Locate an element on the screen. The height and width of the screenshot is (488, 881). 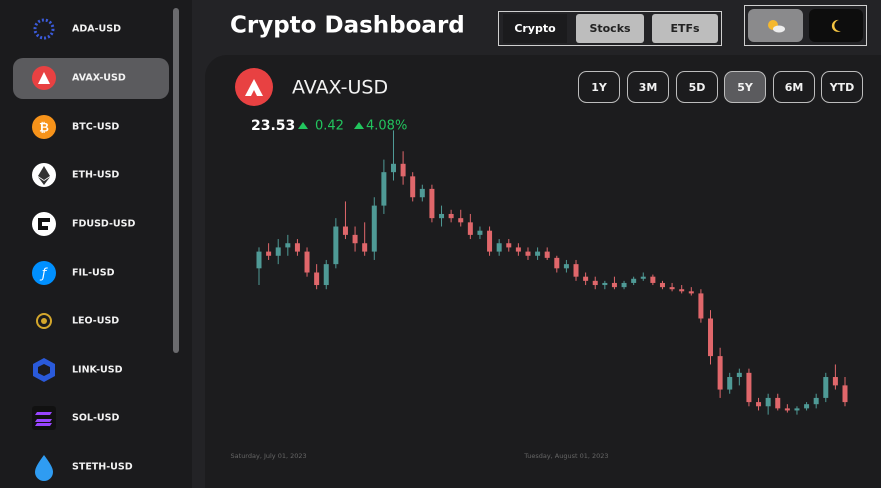
change: 0.42 is located at coordinates (329, 126).